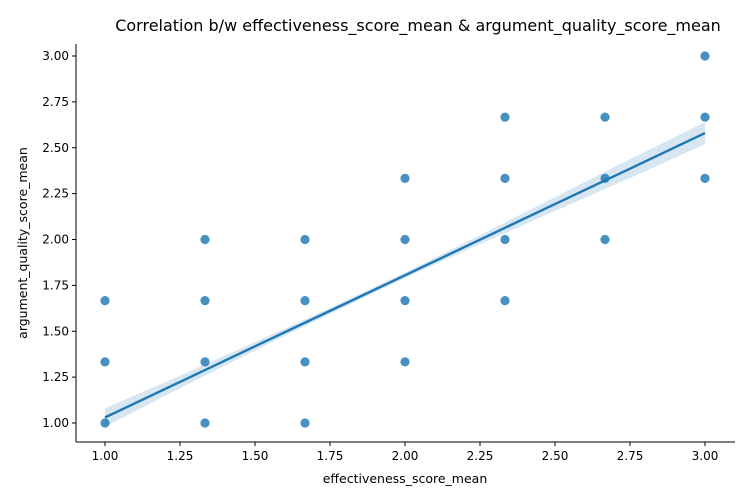 The width and height of the screenshot is (750, 500). What do you see at coordinates (22, 243) in the screenshot?
I see `y-axis-label: argument_quality_score_mean` at bounding box center [22, 243].